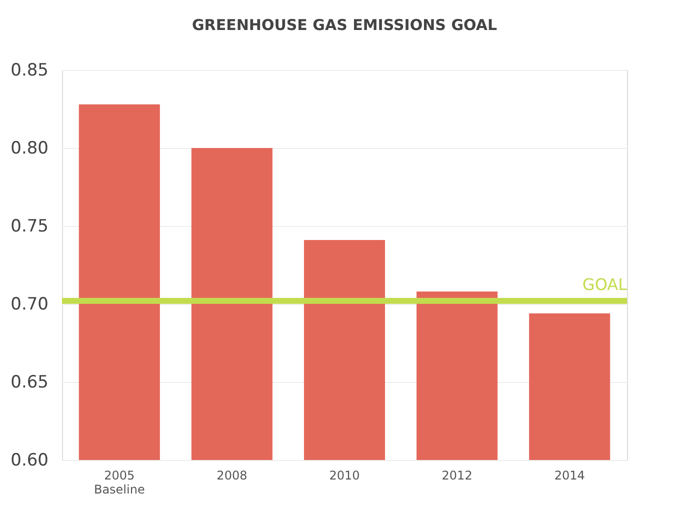 The image size is (678, 527). What do you see at coordinates (457, 475) in the screenshot?
I see `x-tick-label: 2012` at bounding box center [457, 475].